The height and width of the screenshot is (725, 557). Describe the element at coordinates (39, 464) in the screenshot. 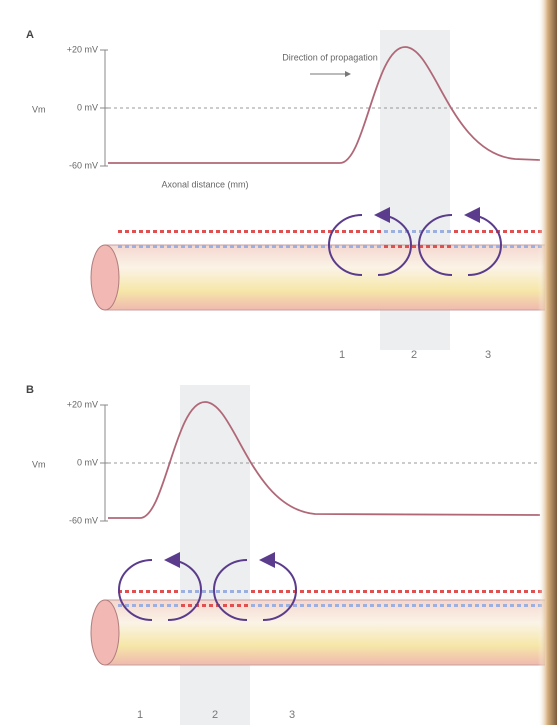

I see `vm-label: Vm` at that location.